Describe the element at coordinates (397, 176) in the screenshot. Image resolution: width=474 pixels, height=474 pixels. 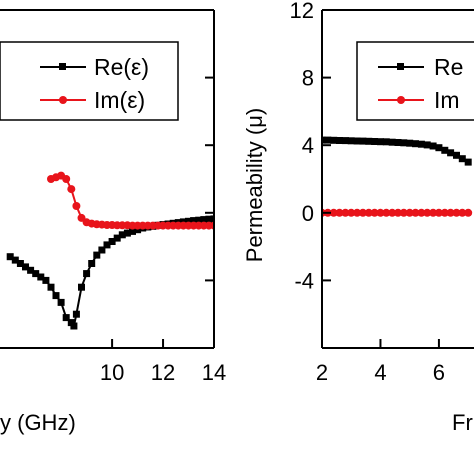
I see `right-plot-series` at that location.